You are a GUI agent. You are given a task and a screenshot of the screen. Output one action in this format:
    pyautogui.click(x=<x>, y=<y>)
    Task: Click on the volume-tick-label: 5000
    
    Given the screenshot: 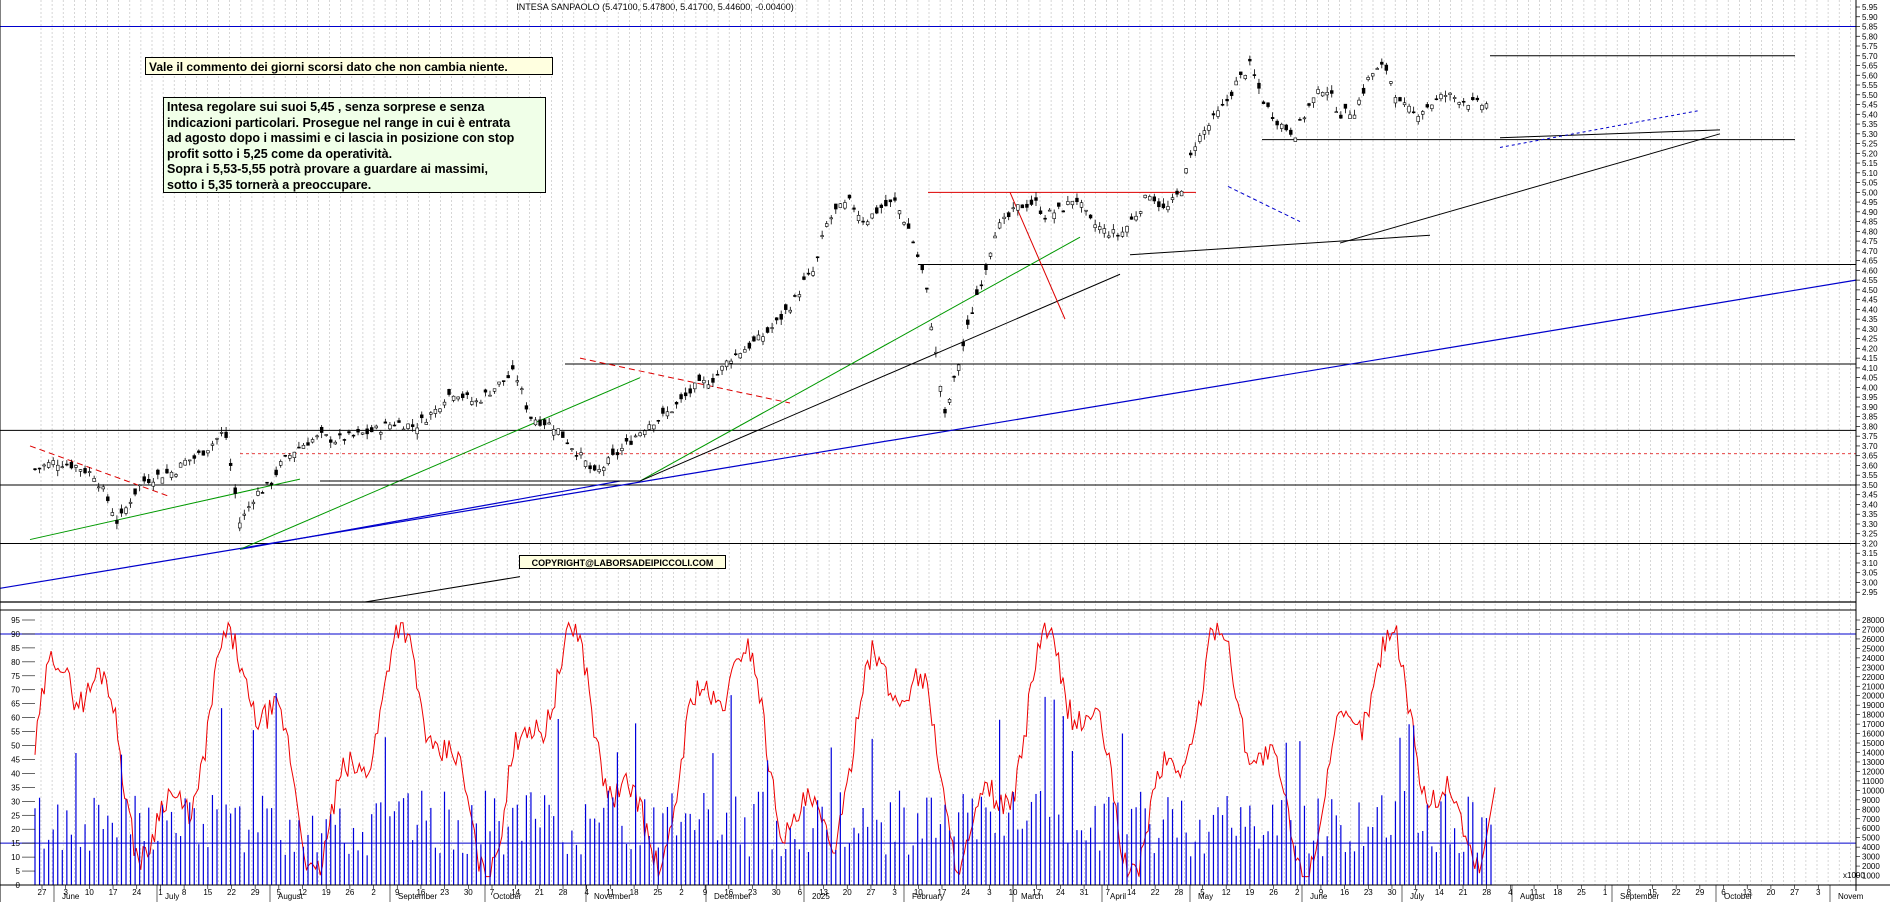 What is the action you would take?
    pyautogui.click(x=1871, y=838)
    